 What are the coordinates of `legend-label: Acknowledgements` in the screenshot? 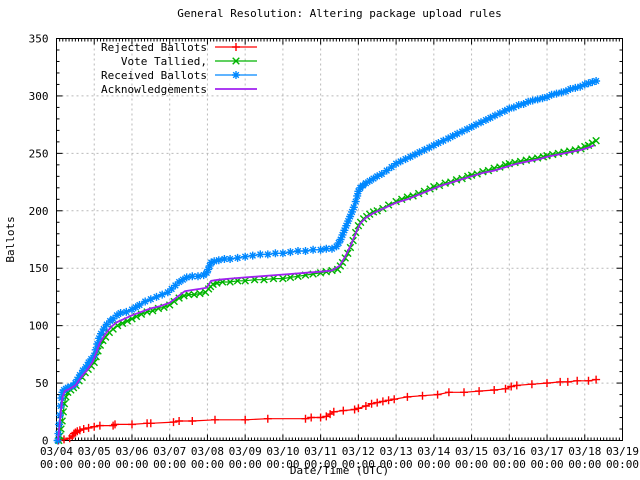 It's located at (154, 89).